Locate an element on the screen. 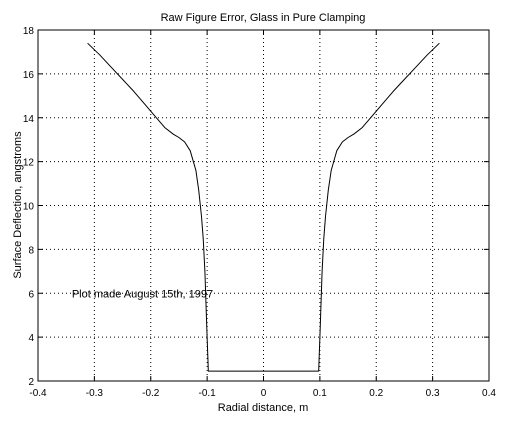  x-tick-label: 0.2 is located at coordinates (376, 393).